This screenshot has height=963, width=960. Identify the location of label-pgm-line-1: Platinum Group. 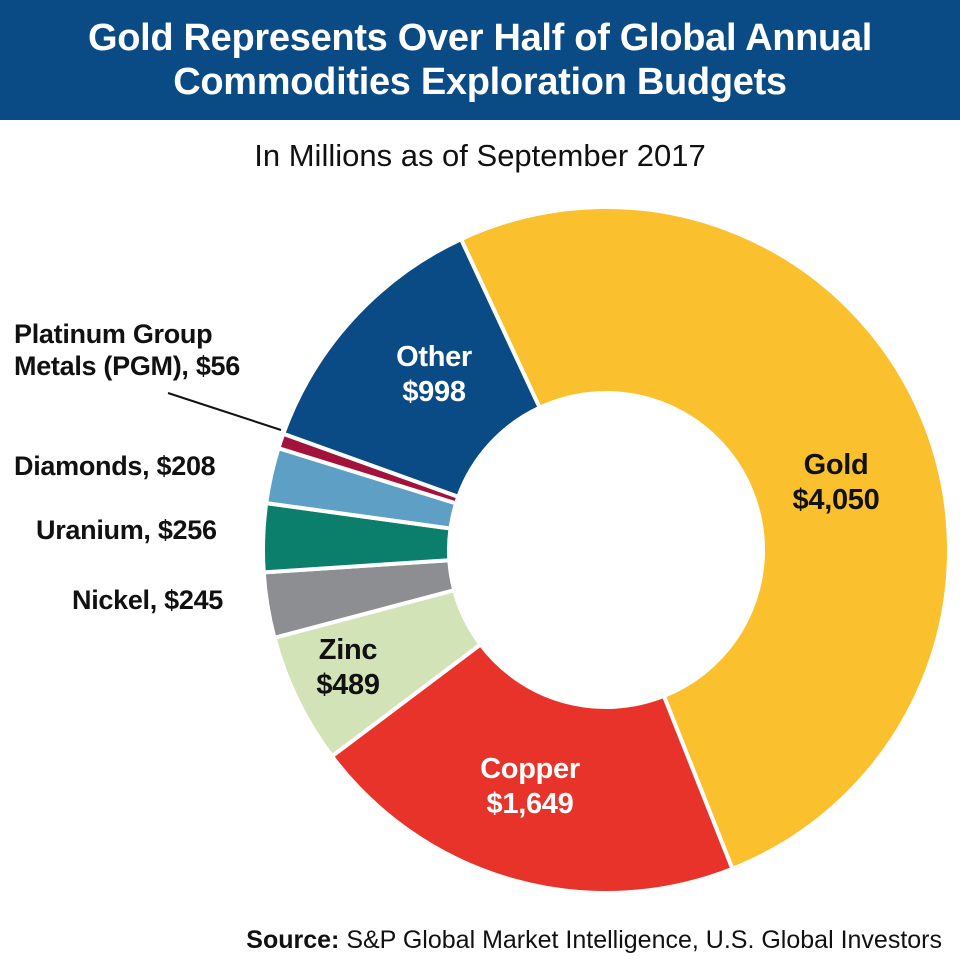
(113, 334).